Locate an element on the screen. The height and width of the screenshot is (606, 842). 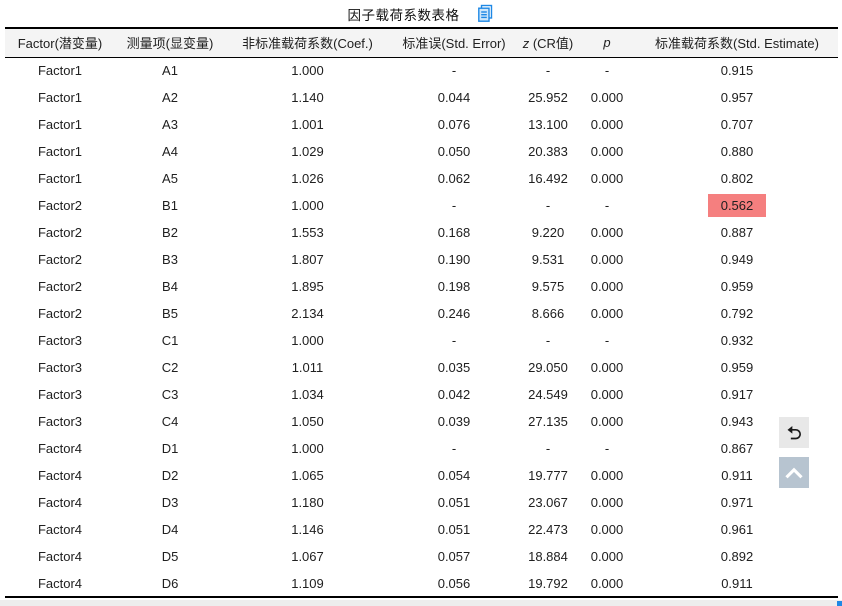
table-row: Factor4 D1 1.000 - - - 0.867 is located at coordinates (421, 448).